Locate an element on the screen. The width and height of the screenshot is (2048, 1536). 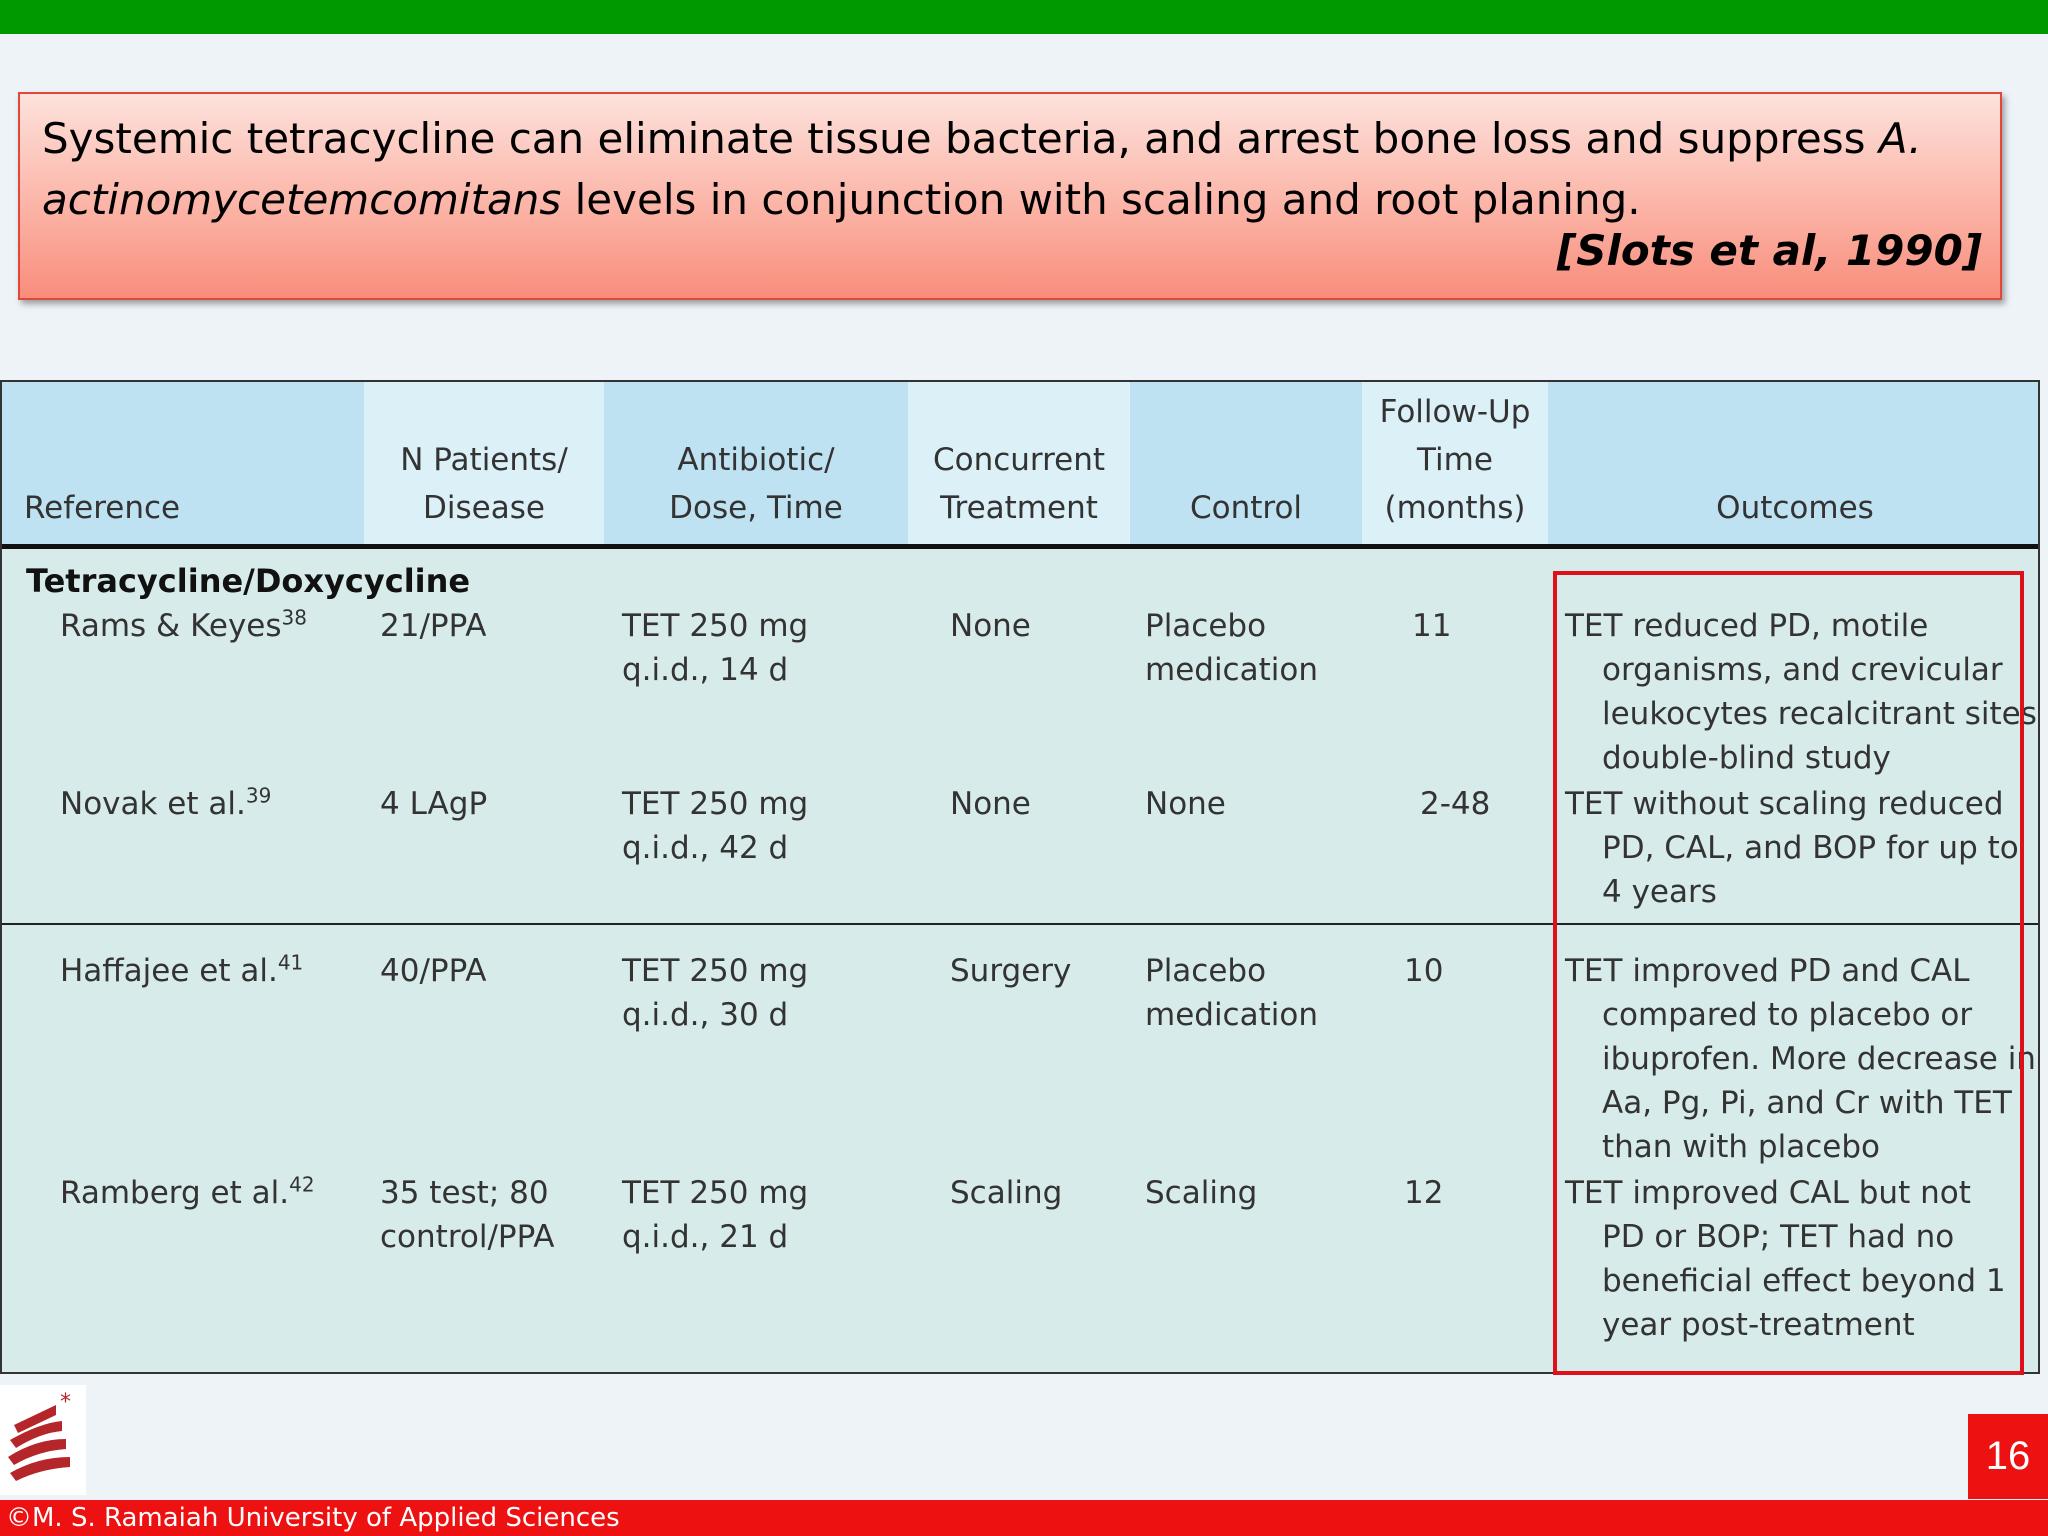
row4-followup: 12 is located at coordinates (1424, 1193).